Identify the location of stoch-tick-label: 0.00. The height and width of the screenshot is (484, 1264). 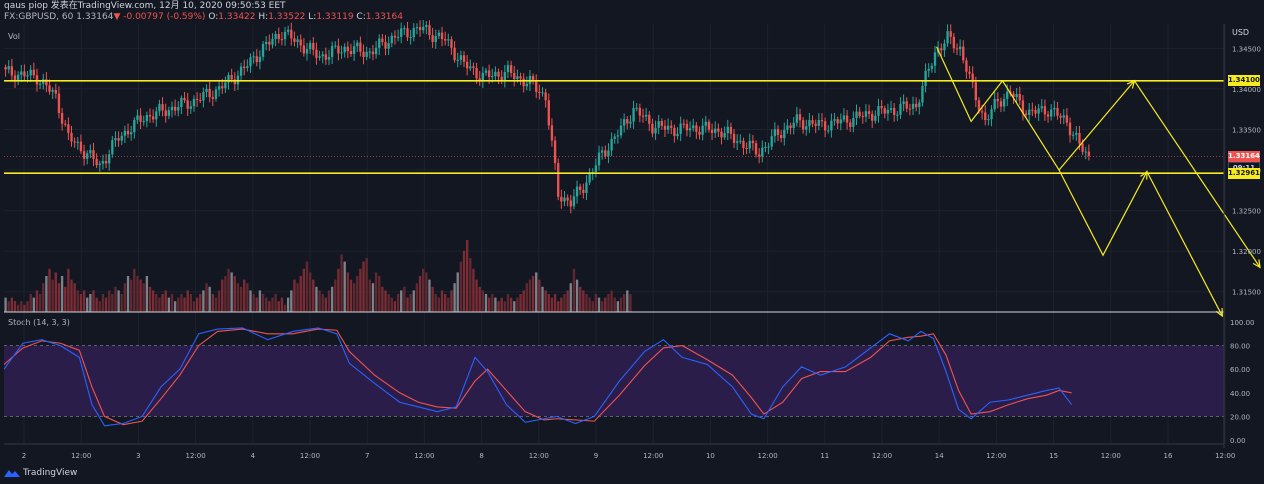
(1238, 441).